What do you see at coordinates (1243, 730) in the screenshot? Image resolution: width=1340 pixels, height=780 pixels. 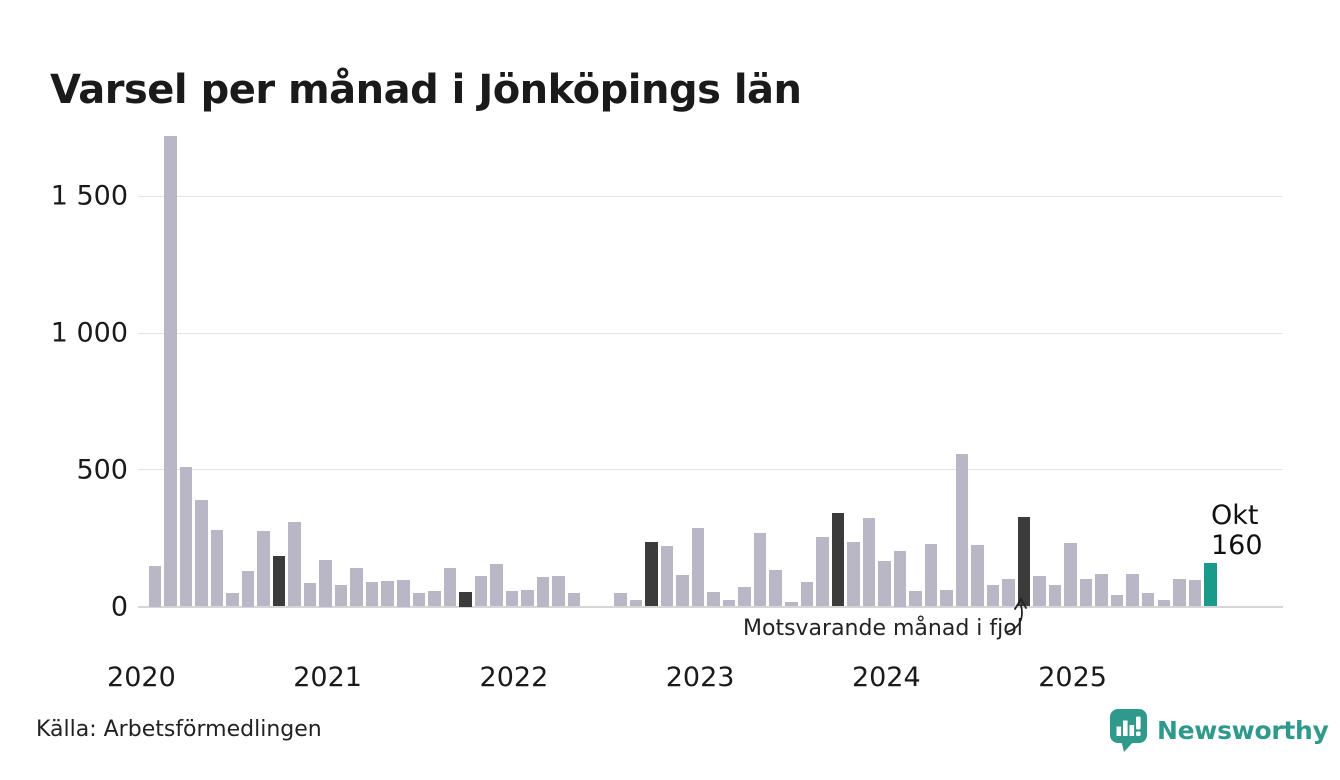 I see `newsworthy-wordmark: Newsworthy` at bounding box center [1243, 730].